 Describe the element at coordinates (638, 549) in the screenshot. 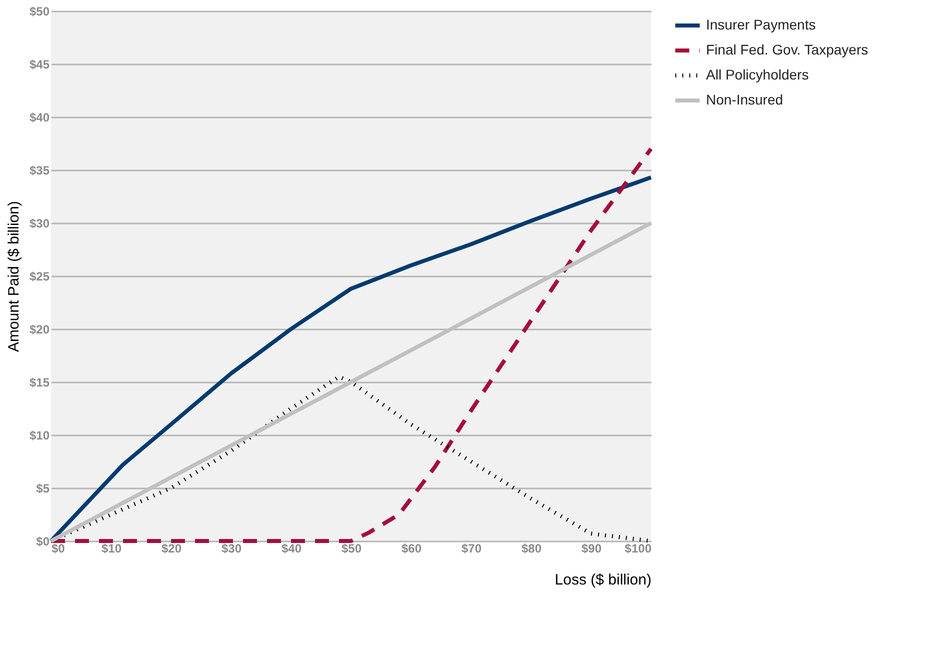

I see `x-tick-label: $100` at that location.